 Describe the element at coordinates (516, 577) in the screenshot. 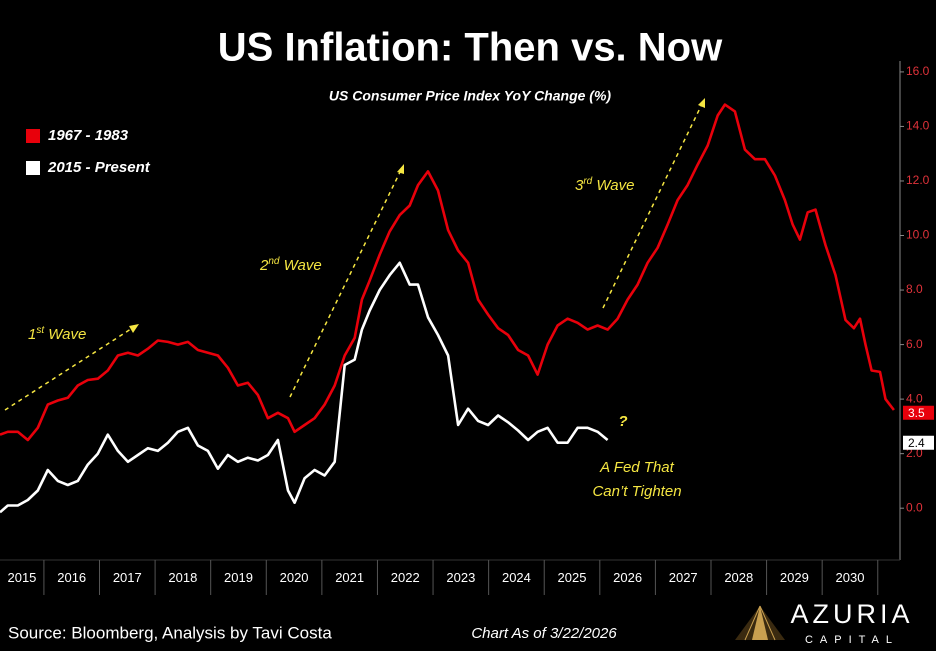

I see `x-tick-label: 2024` at that location.